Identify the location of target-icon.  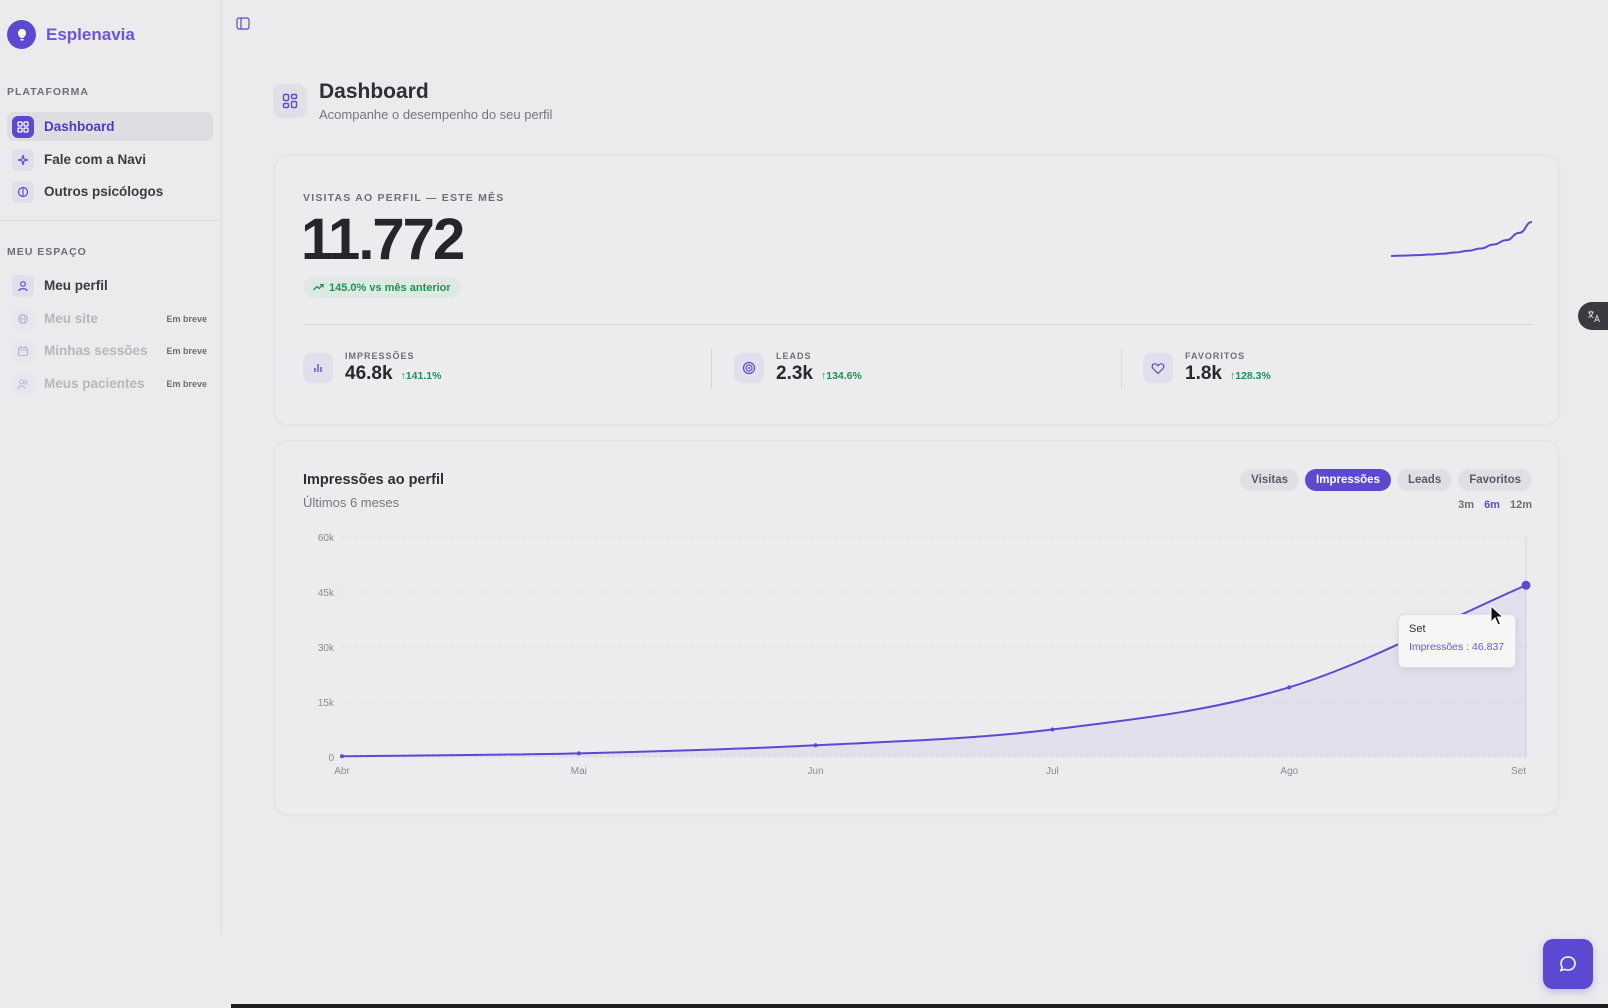
(749, 368).